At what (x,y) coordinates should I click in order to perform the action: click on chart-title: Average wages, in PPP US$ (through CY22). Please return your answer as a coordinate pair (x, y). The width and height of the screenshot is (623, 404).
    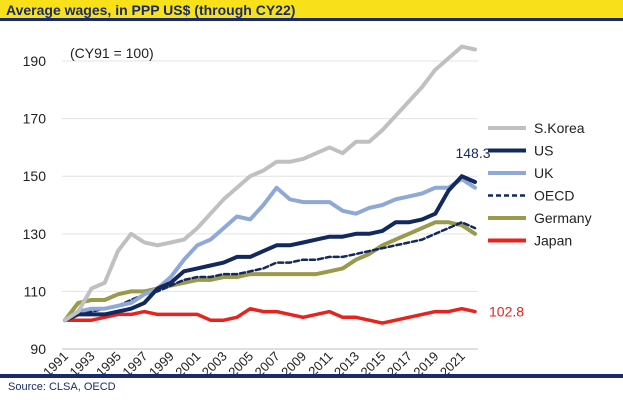
    Looking at the image, I should click on (151, 10).